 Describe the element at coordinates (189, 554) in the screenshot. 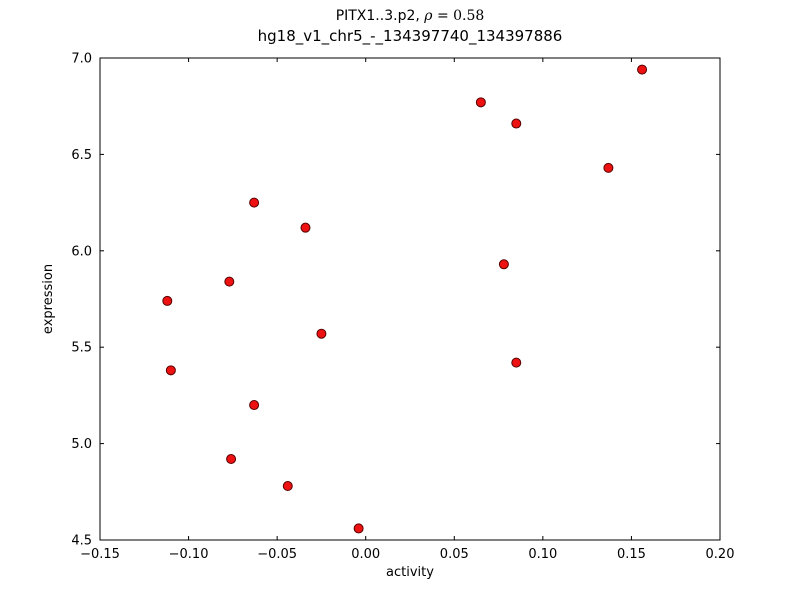

I see `x-tick-label: −0.10` at that location.